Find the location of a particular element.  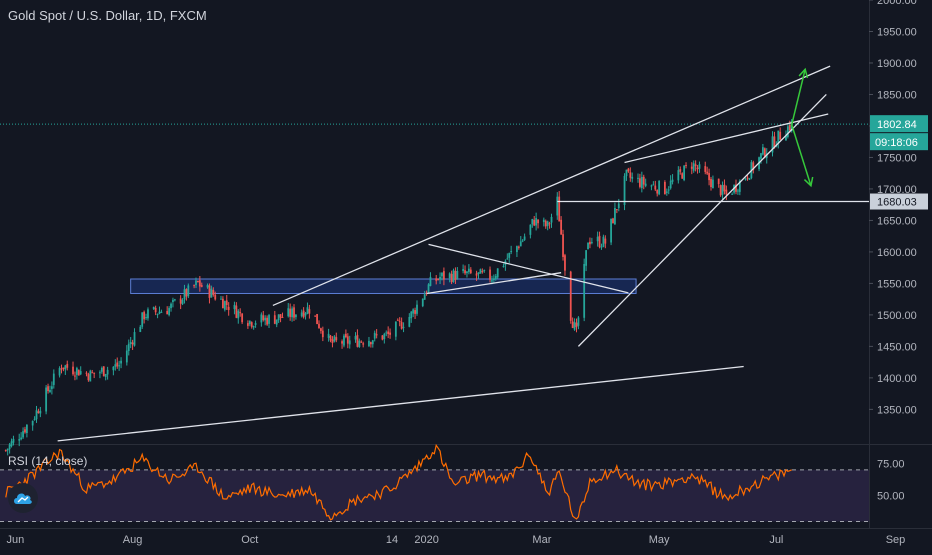

tradingview-logo-icon is located at coordinates (23, 498).